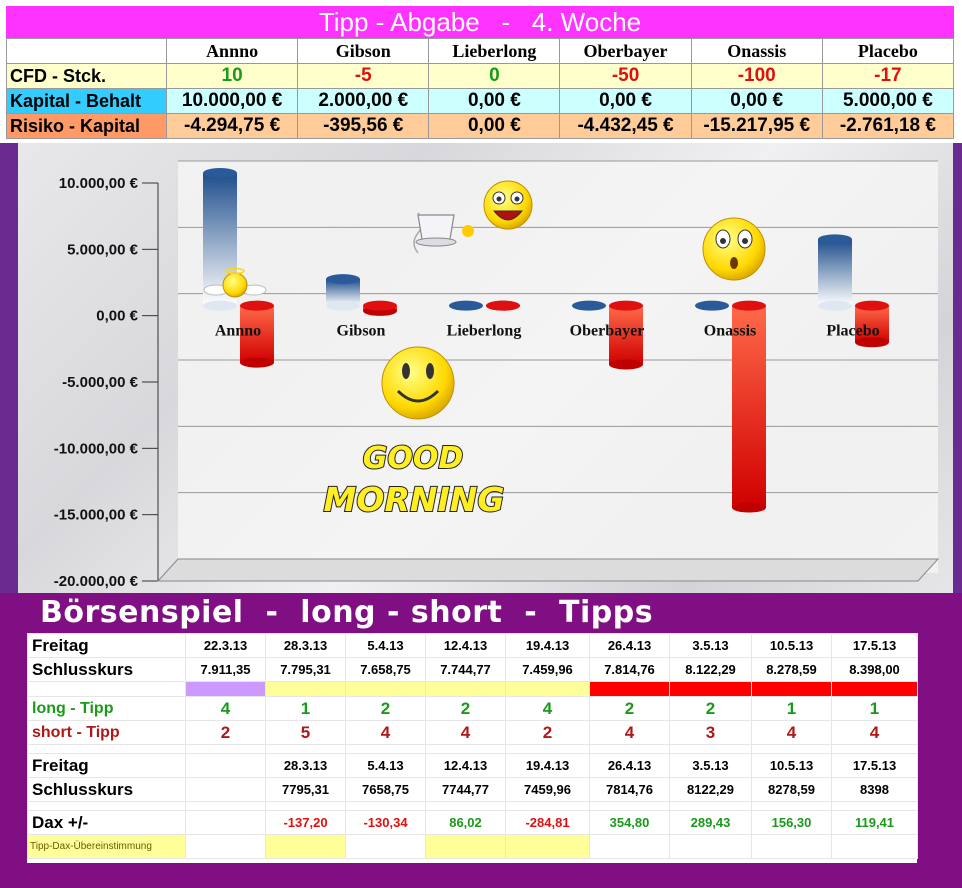 The height and width of the screenshot is (888, 962). Describe the element at coordinates (874, 669) in the screenshot. I see `kurs-cell: 8.398,00` at that location.